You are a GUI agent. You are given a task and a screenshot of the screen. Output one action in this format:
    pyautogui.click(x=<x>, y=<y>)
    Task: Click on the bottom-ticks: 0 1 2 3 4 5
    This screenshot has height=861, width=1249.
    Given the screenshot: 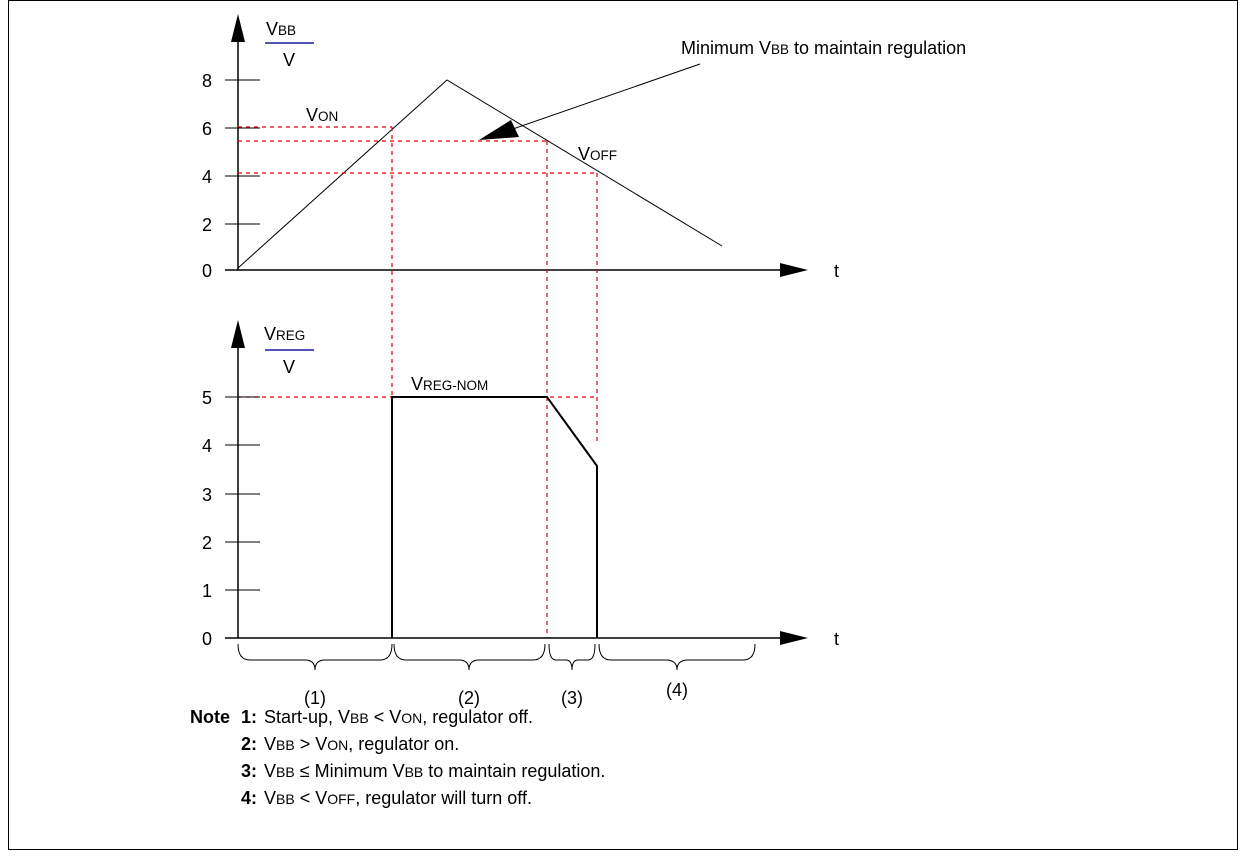 What is the action you would take?
    pyautogui.click(x=231, y=518)
    